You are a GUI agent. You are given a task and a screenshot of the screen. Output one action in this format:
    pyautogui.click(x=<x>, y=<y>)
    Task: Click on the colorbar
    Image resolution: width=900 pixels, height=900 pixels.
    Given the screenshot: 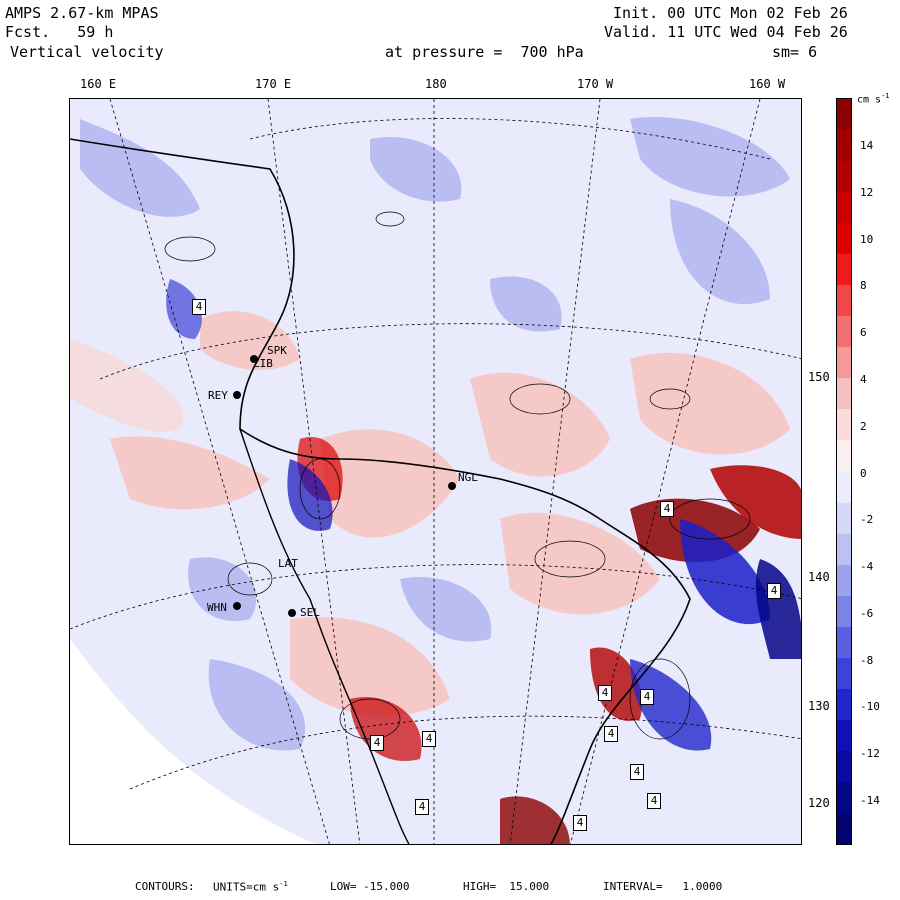 What is the action you would take?
    pyautogui.click(x=844, y=471)
    